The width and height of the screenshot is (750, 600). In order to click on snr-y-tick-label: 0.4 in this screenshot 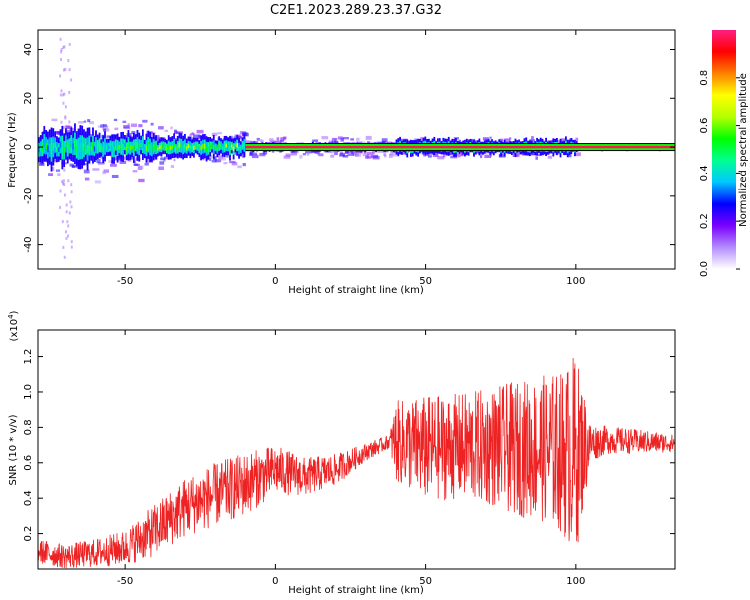, I will do `click(28, 498)`.